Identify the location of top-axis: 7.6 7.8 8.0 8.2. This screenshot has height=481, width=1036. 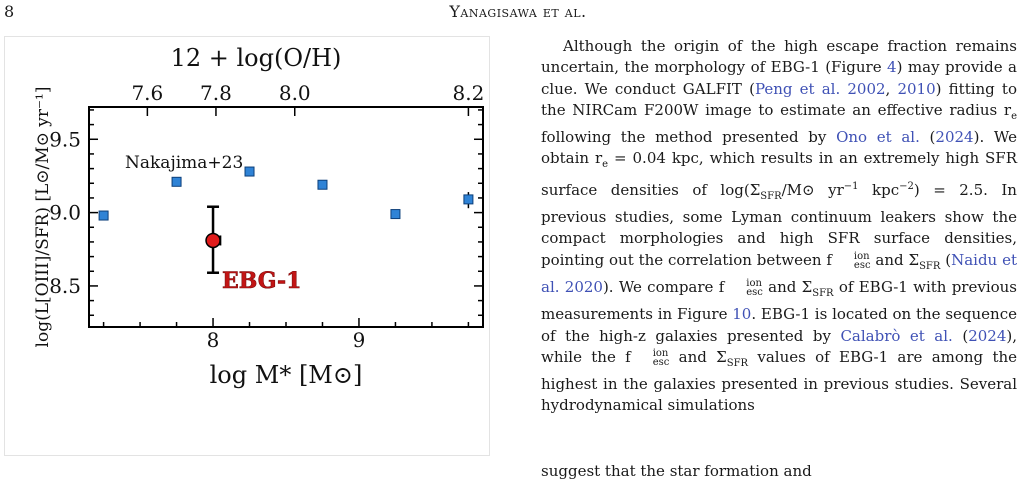
(307, 93).